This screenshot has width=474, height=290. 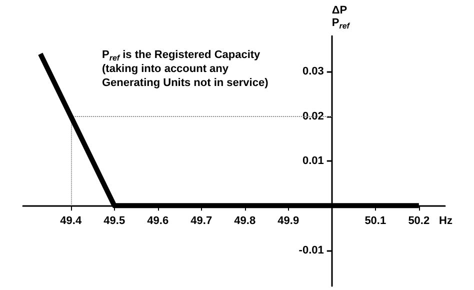 What do you see at coordinates (201, 221) in the screenshot?
I see `x-tick-label: 49.7` at bounding box center [201, 221].